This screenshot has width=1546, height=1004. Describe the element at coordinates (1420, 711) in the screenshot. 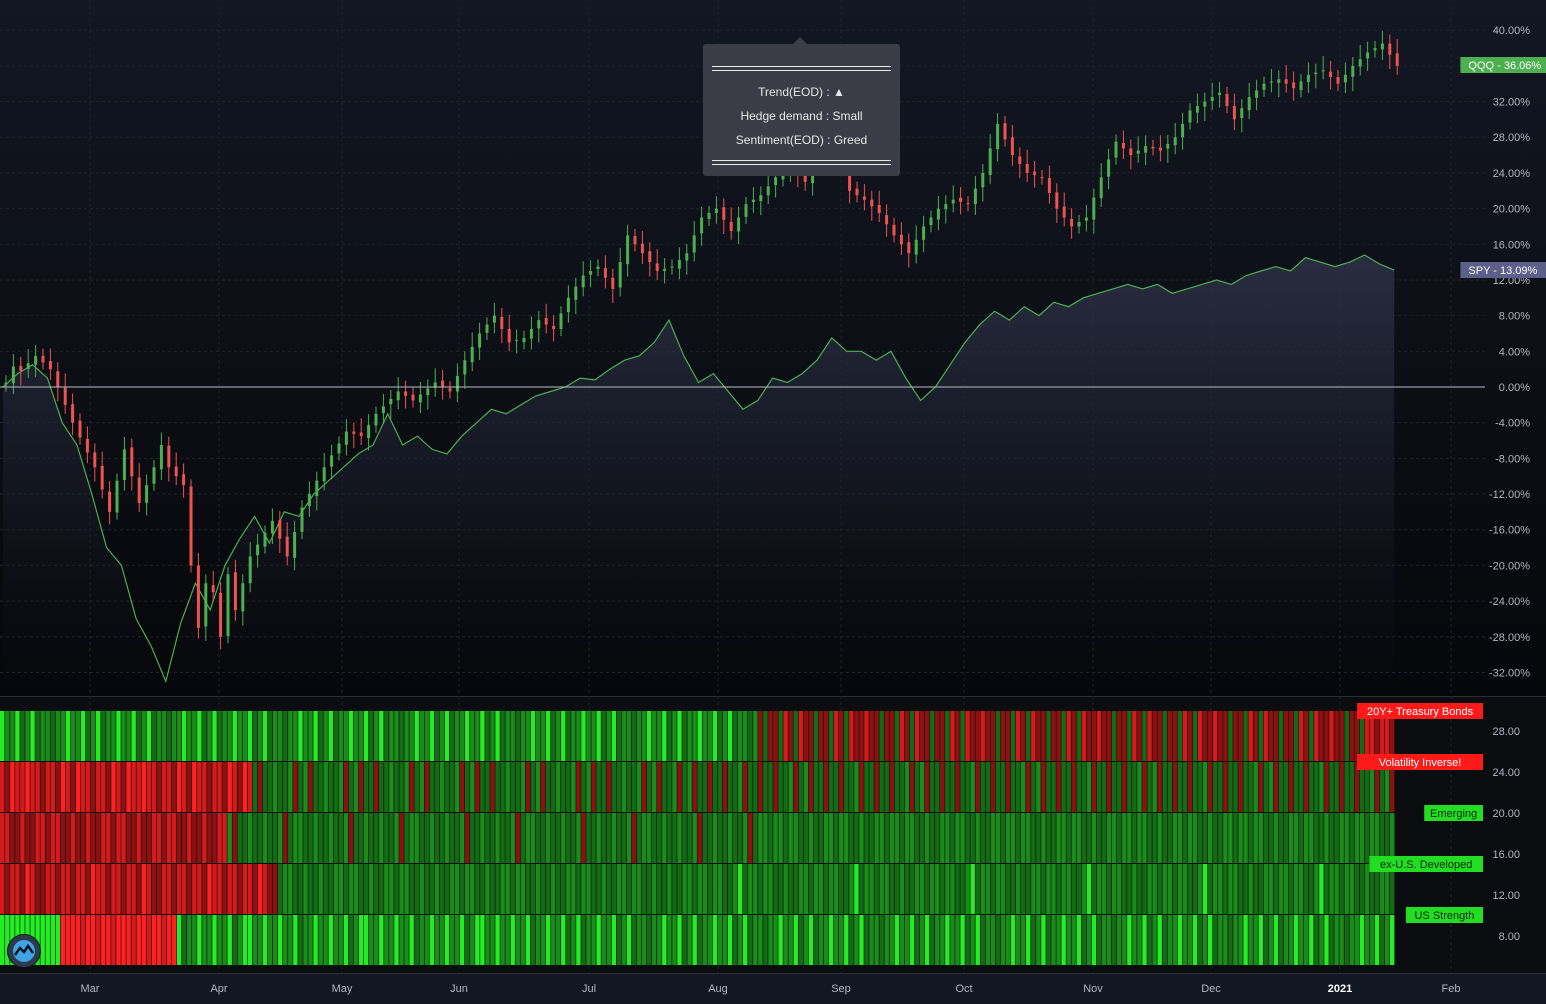

I see `heatmap-row-label: 20Y+ Treasury Bonds` at that location.